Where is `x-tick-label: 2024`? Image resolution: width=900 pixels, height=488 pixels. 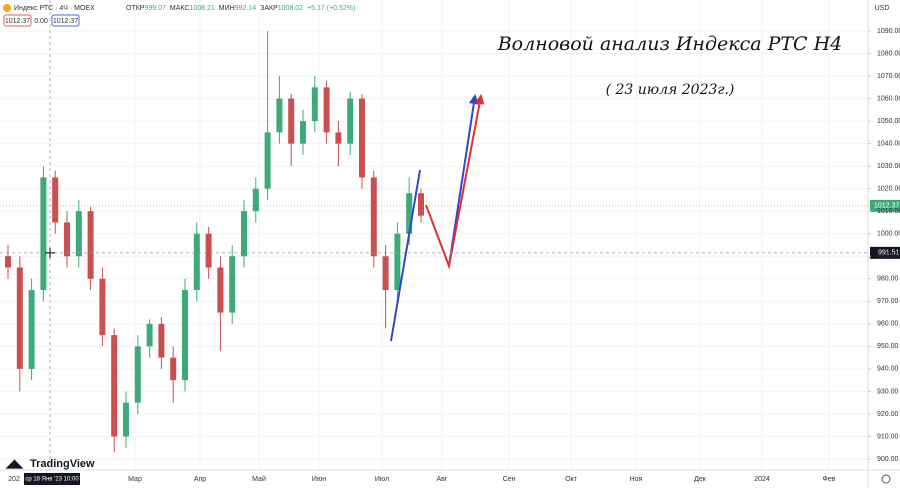
x-tick-label: 2024 is located at coordinates (762, 479).